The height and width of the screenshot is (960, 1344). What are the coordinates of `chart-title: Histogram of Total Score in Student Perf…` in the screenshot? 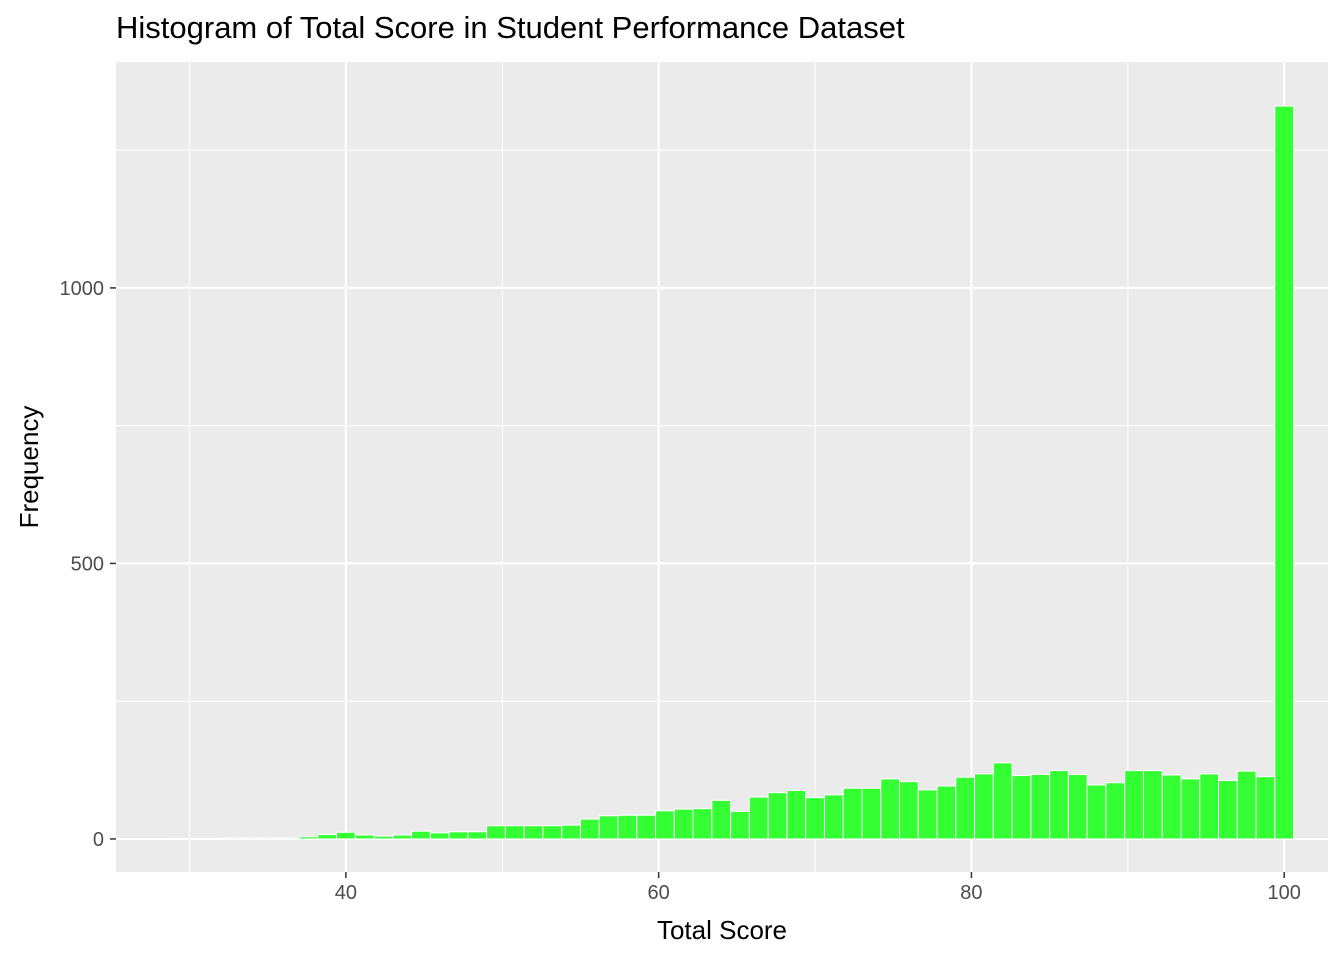 It's located at (510, 27).